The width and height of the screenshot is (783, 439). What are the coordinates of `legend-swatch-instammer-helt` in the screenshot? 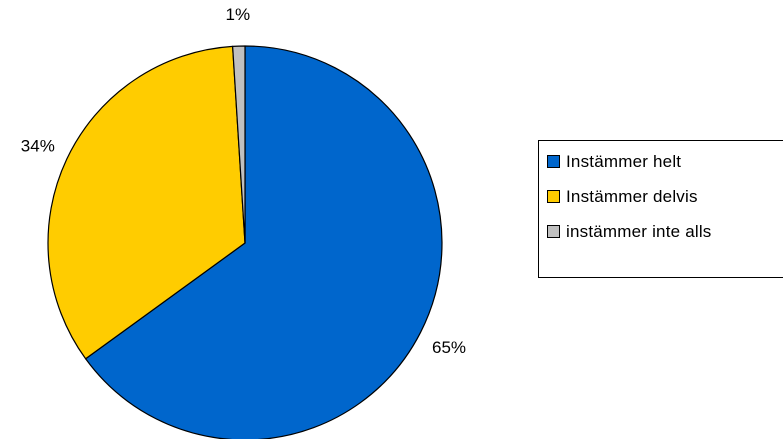 It's located at (553, 161).